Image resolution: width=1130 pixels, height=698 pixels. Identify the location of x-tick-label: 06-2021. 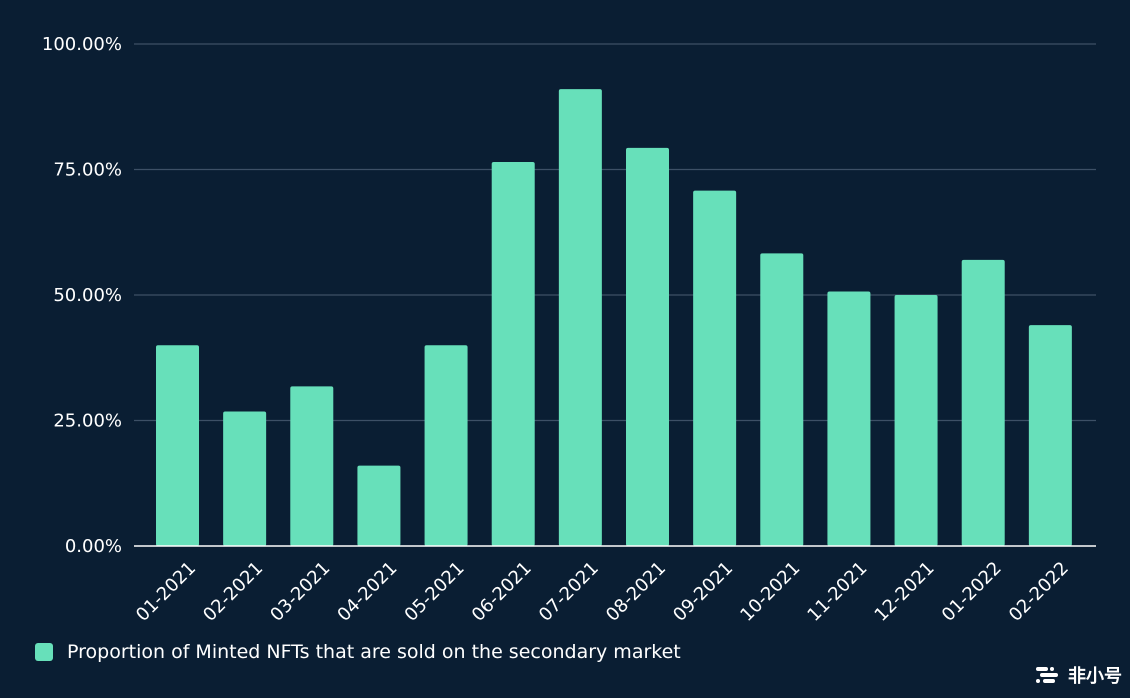
(502, 592).